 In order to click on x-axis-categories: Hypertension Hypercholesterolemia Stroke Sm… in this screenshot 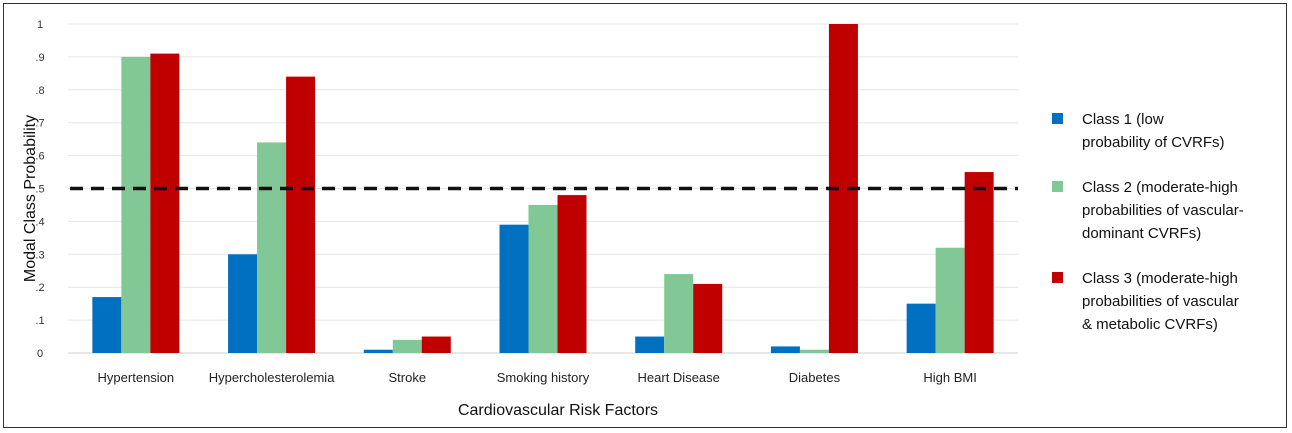, I will do `click(537, 377)`.